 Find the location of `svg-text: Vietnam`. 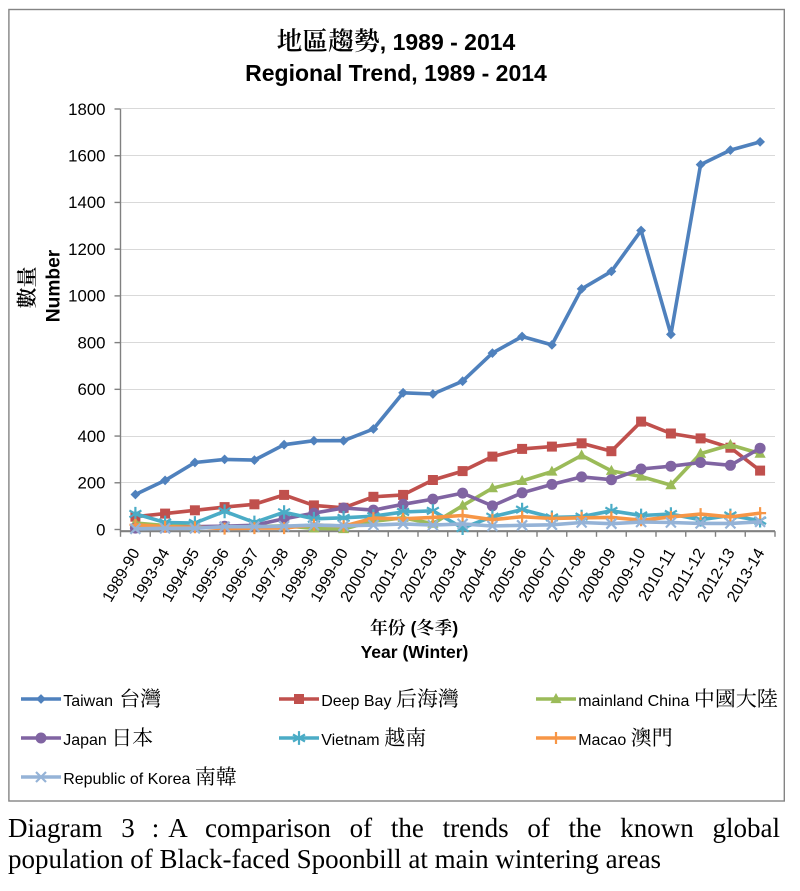

svg-text: Vietnam is located at coordinates (350, 740).